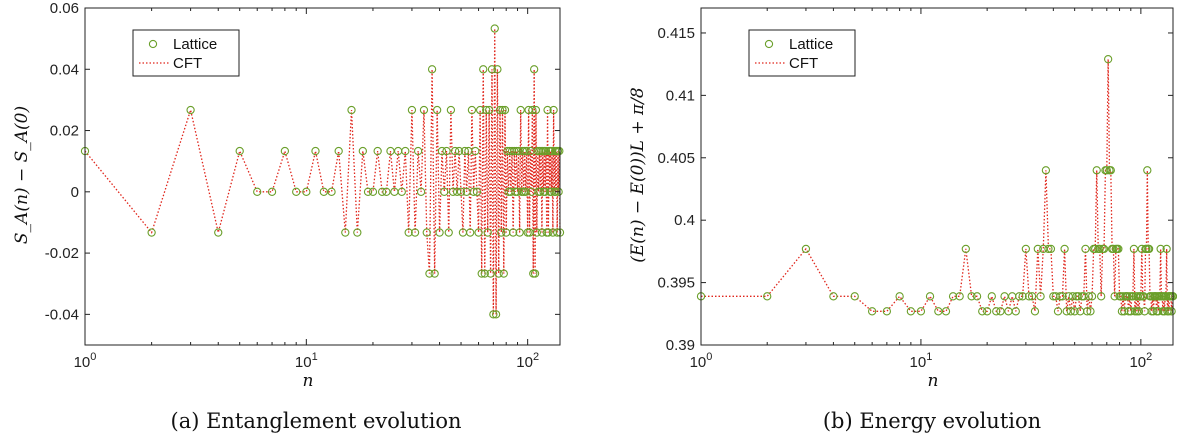 The image size is (1177, 442). Describe the element at coordinates (676, 33) in the screenshot. I see `y-tick-label: 0.415` at that location.